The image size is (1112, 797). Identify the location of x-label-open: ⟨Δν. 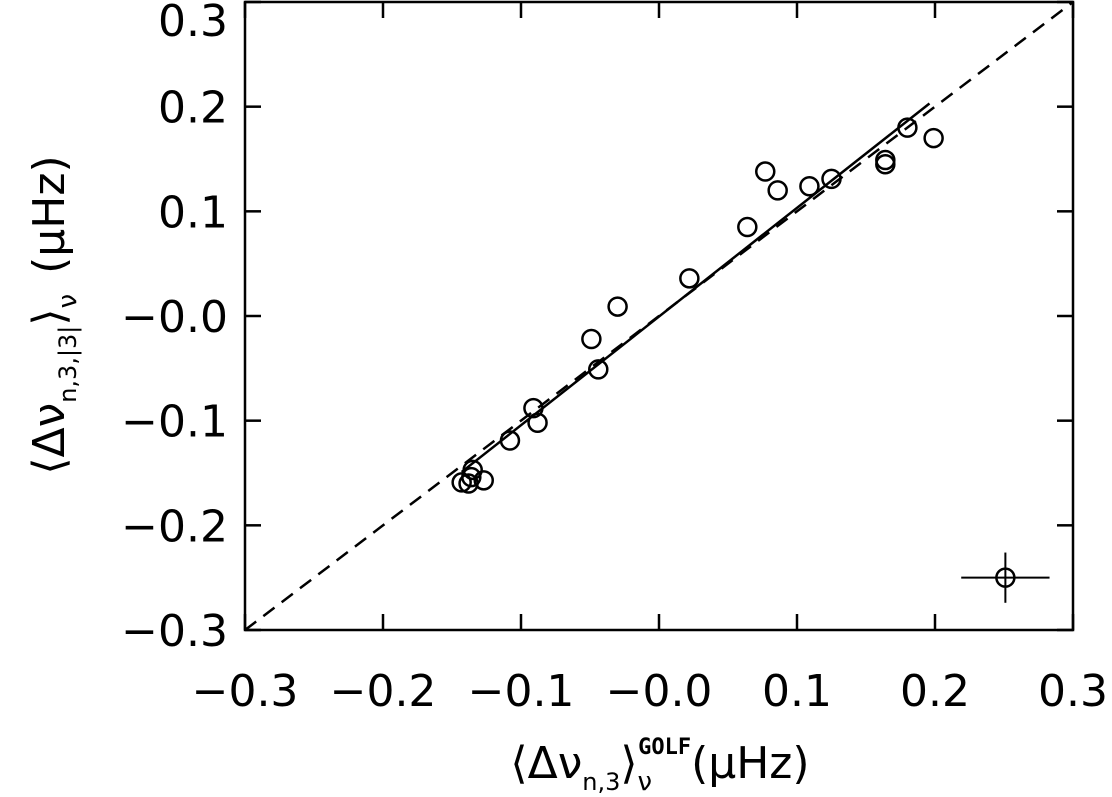
(546, 763).